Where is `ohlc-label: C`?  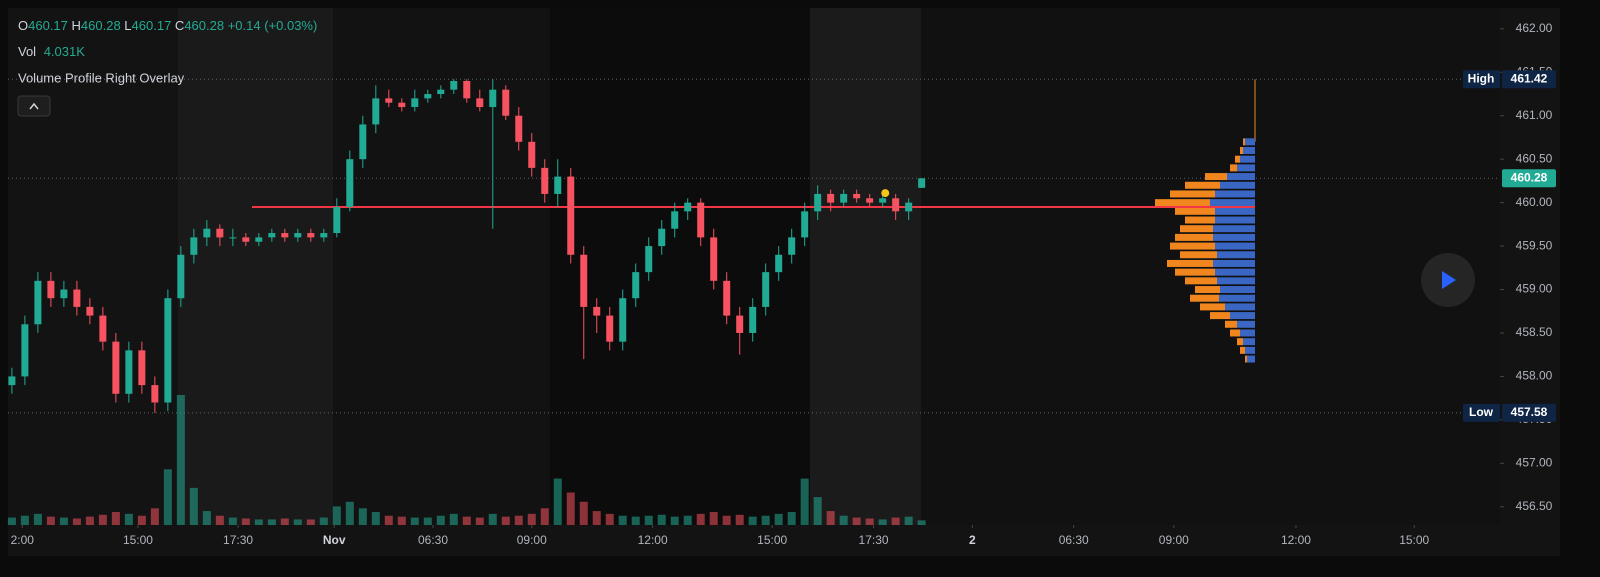 ohlc-label: C is located at coordinates (179, 25).